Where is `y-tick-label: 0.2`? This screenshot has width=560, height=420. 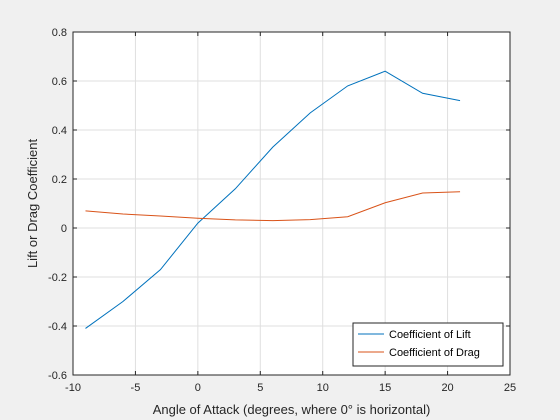
y-tick-label: 0.2 is located at coordinates (59, 180).